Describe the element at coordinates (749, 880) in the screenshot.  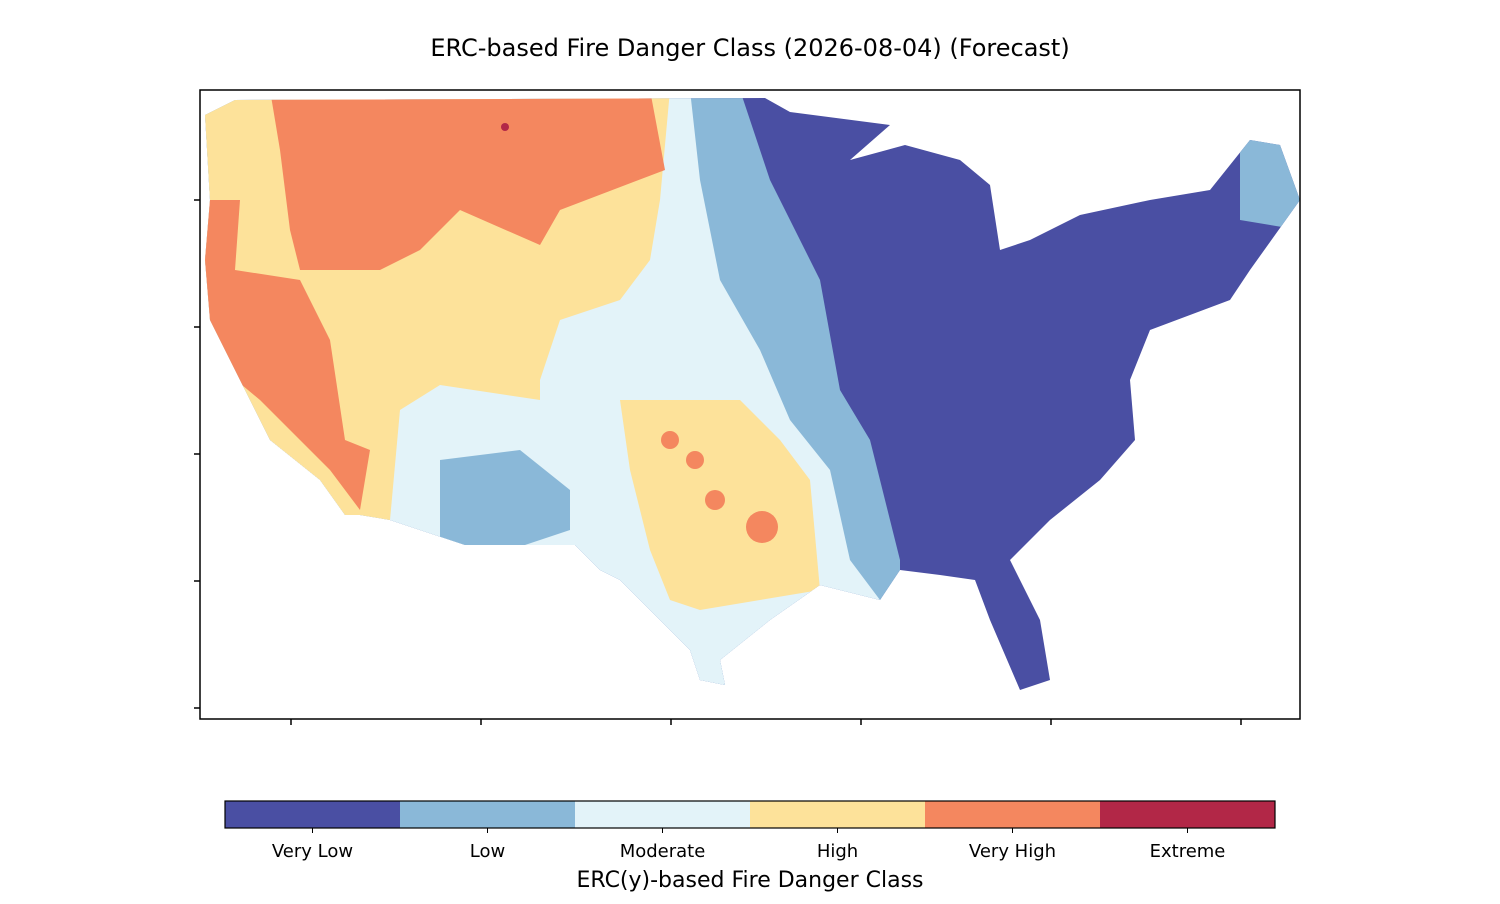
I see `colorbar-label: ERC(y)-based Fire Danger Class` at that location.